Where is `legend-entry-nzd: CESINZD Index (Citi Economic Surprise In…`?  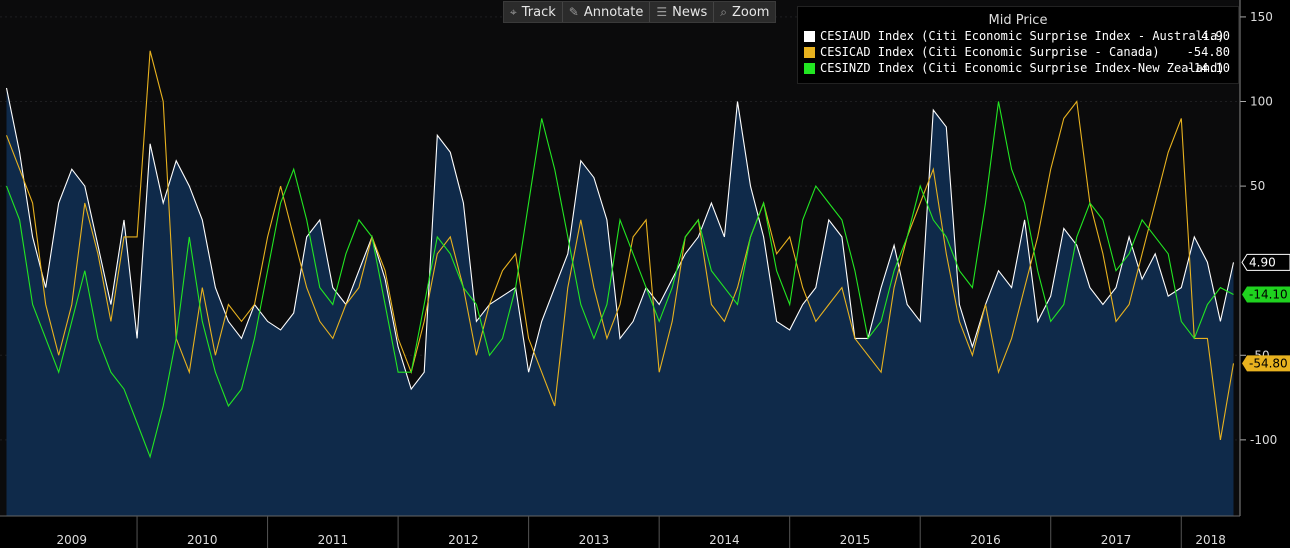
legend-entry-nzd: CESINZD Index (Citi Economic Surprise In… is located at coordinates (1018, 68).